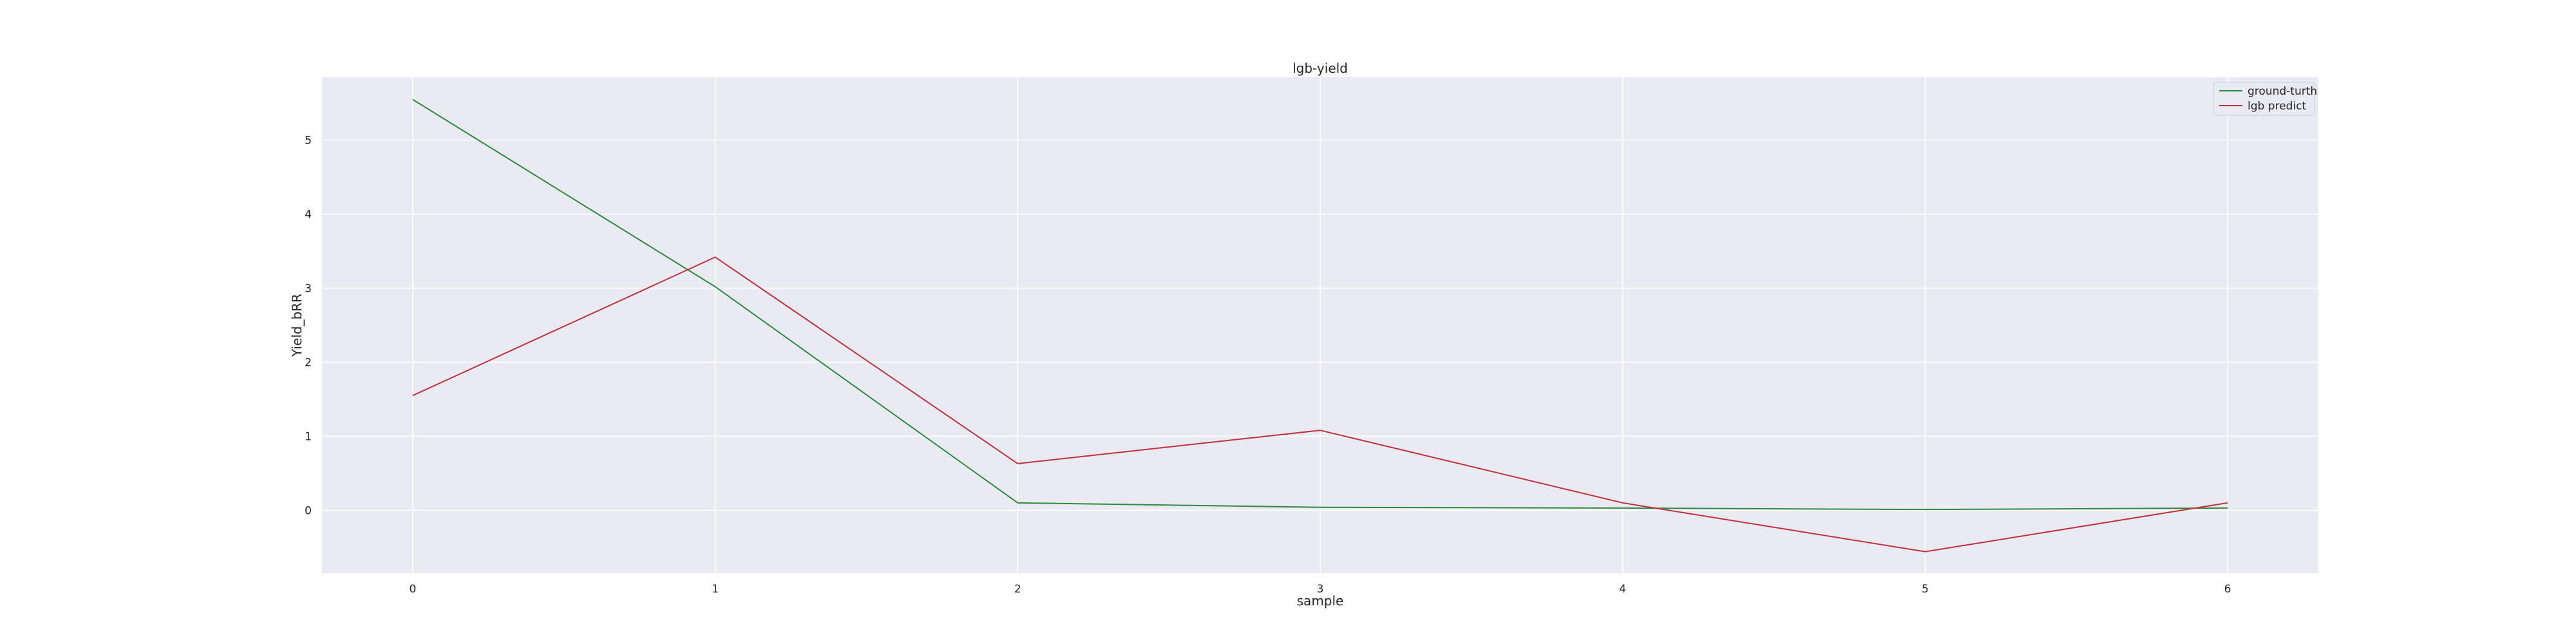 This screenshot has height=644, width=2576. I want to click on x-tick-label: 5, so click(1925, 589).